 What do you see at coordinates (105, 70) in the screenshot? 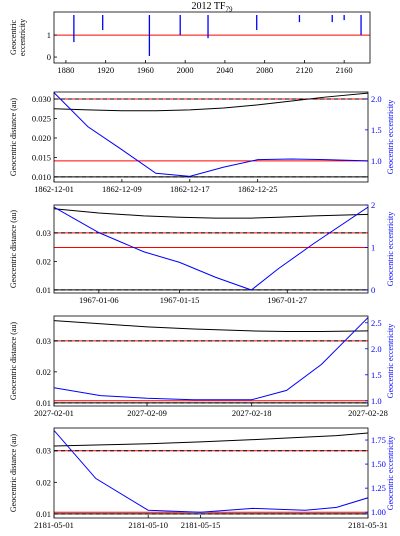
I see `x-tick-label: 1920` at bounding box center [105, 70].